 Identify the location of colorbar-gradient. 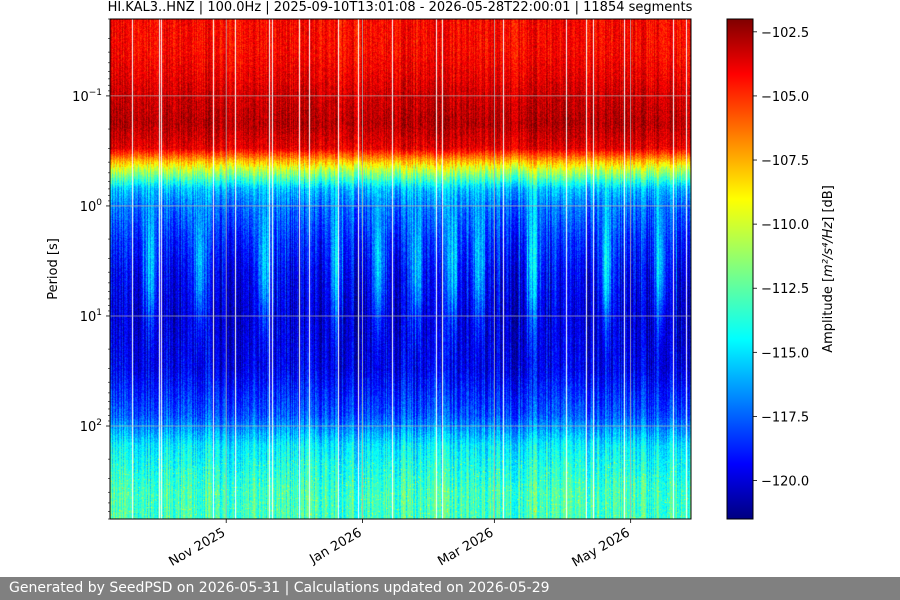
(740, 269).